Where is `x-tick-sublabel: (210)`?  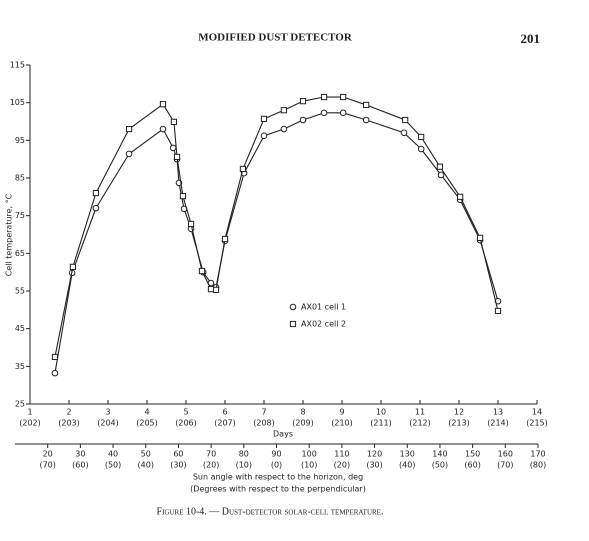
x-tick-sublabel: (210) is located at coordinates (342, 423).